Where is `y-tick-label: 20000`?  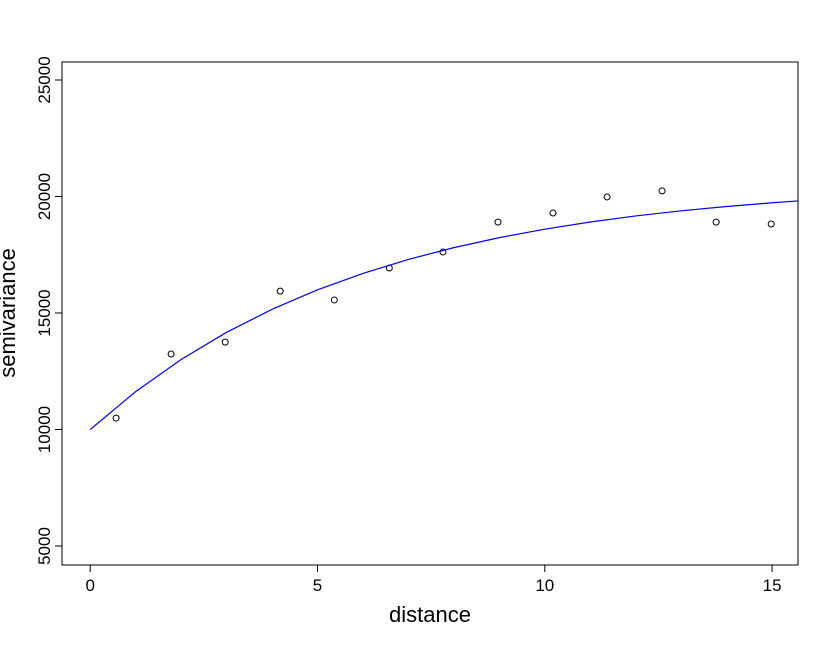 y-tick-label: 20000 is located at coordinates (44, 196).